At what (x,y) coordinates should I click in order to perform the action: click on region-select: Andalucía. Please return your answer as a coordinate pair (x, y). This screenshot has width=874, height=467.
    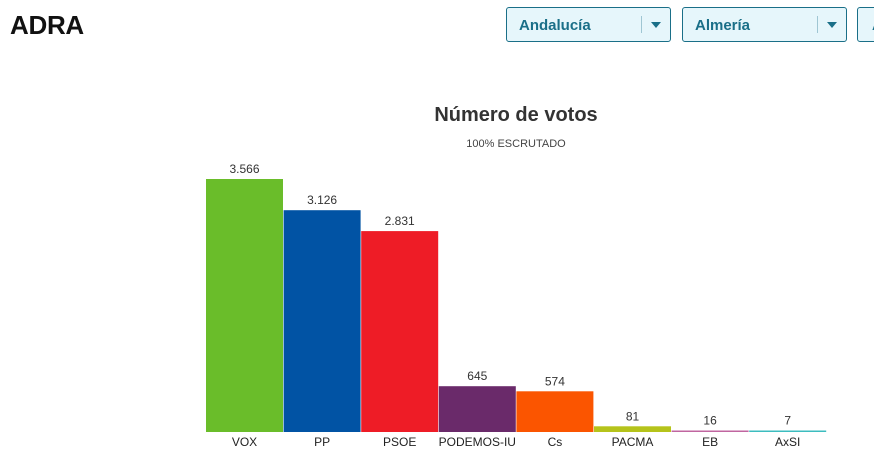
    Looking at the image, I should click on (588, 24).